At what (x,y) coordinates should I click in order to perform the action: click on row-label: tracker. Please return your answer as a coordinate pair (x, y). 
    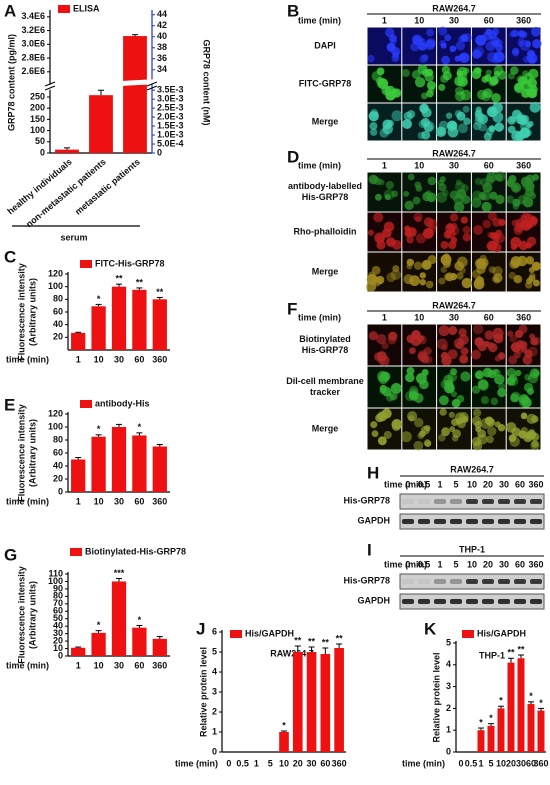
    Looking at the image, I should click on (325, 392).